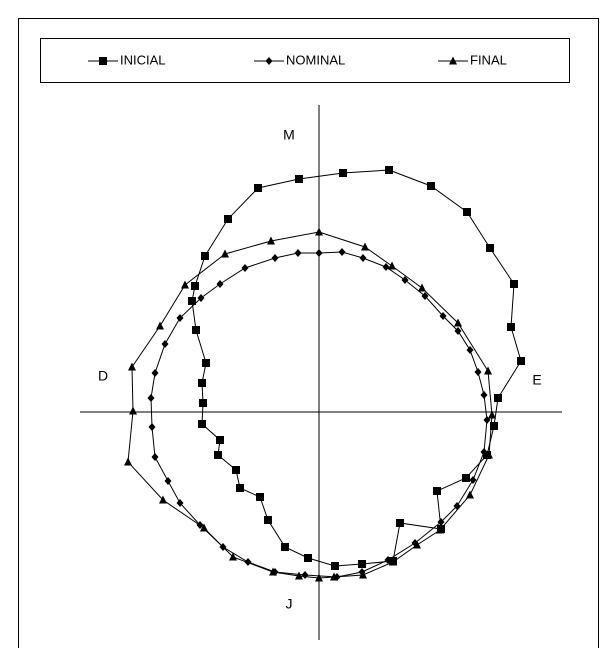 Image resolution: width=614 pixels, height=653 pixels. What do you see at coordinates (103, 376) in the screenshot?
I see `axis-label-left: D` at bounding box center [103, 376].